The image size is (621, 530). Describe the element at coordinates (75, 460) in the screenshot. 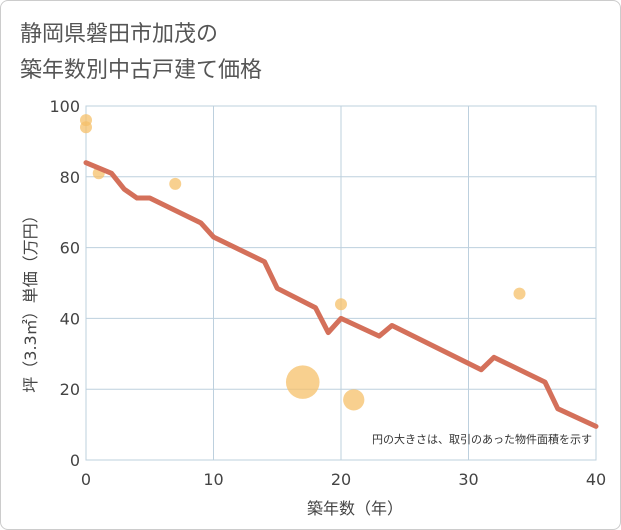

I see `y-tick-label: 0` at that location.